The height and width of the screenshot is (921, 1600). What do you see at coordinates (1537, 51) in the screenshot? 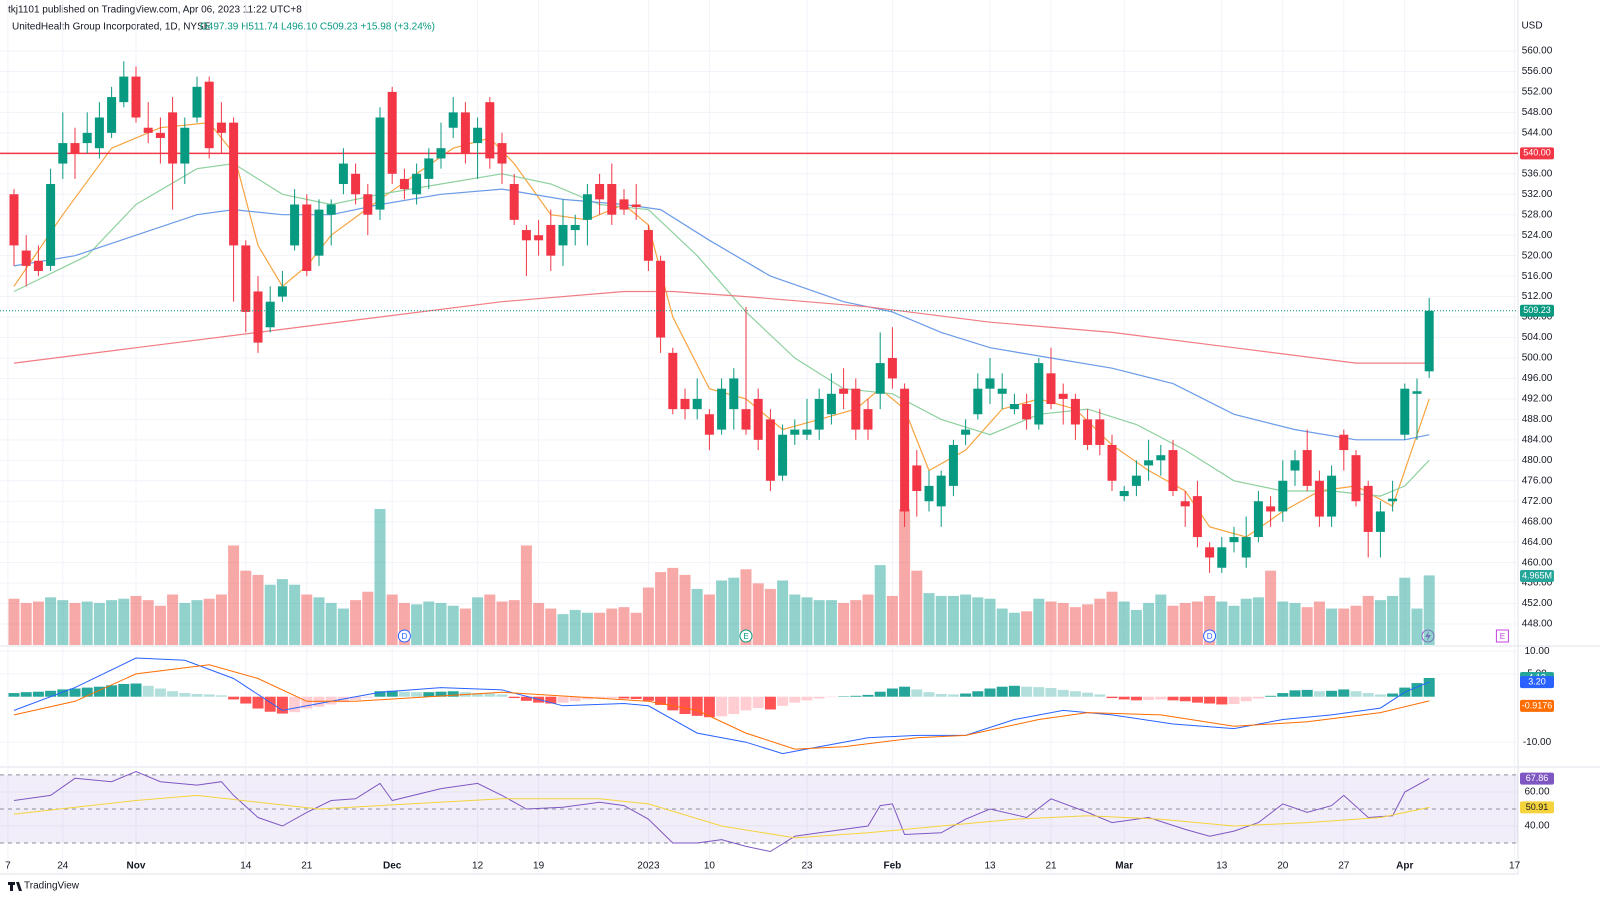
I see `y-tick-label: 560.00` at bounding box center [1537, 51].